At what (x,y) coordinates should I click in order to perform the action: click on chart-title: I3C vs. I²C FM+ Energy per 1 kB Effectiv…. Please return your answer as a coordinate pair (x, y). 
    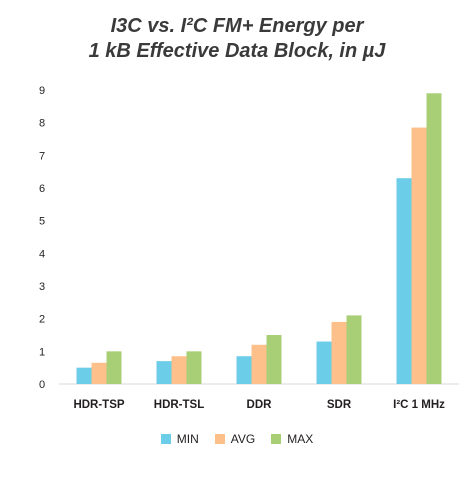
    Looking at the image, I should click on (237, 39).